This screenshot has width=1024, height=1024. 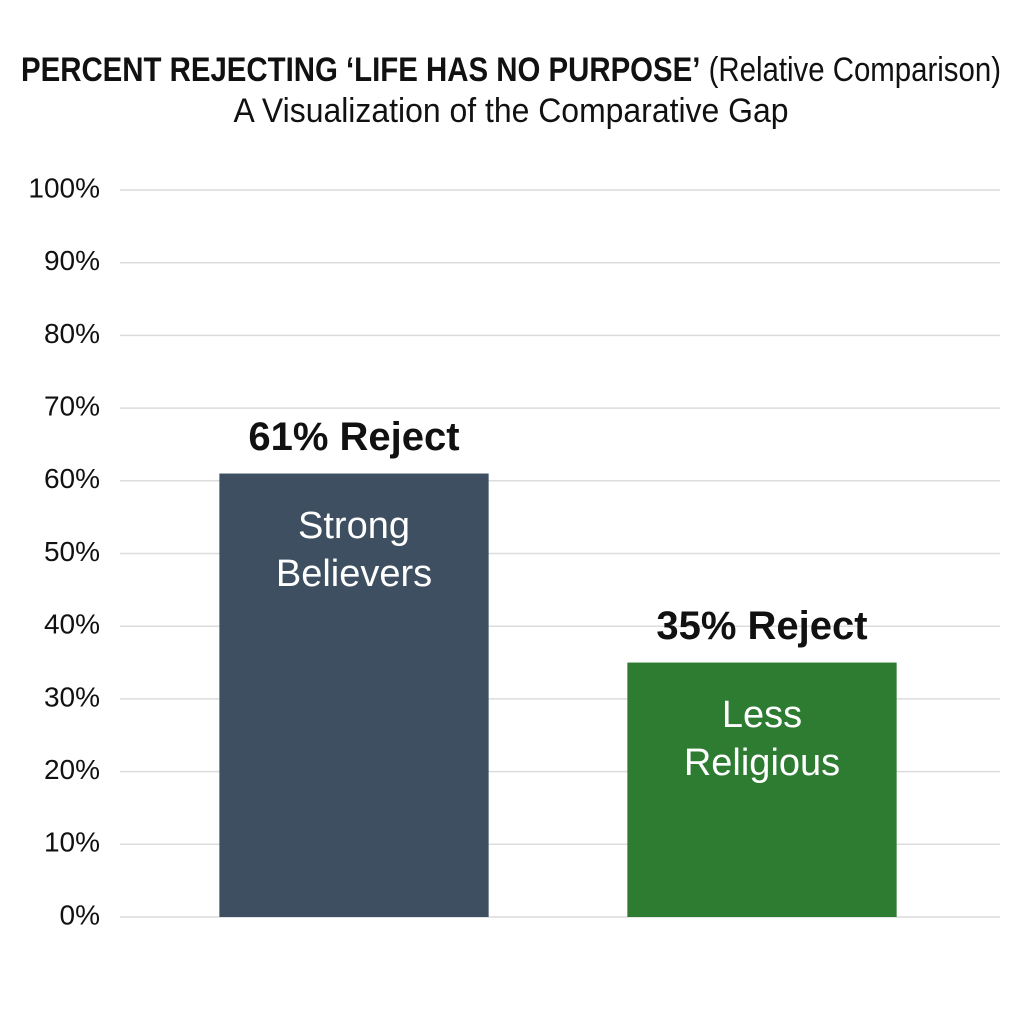 I want to click on y-tick-label: 20%, so click(x=72, y=769).